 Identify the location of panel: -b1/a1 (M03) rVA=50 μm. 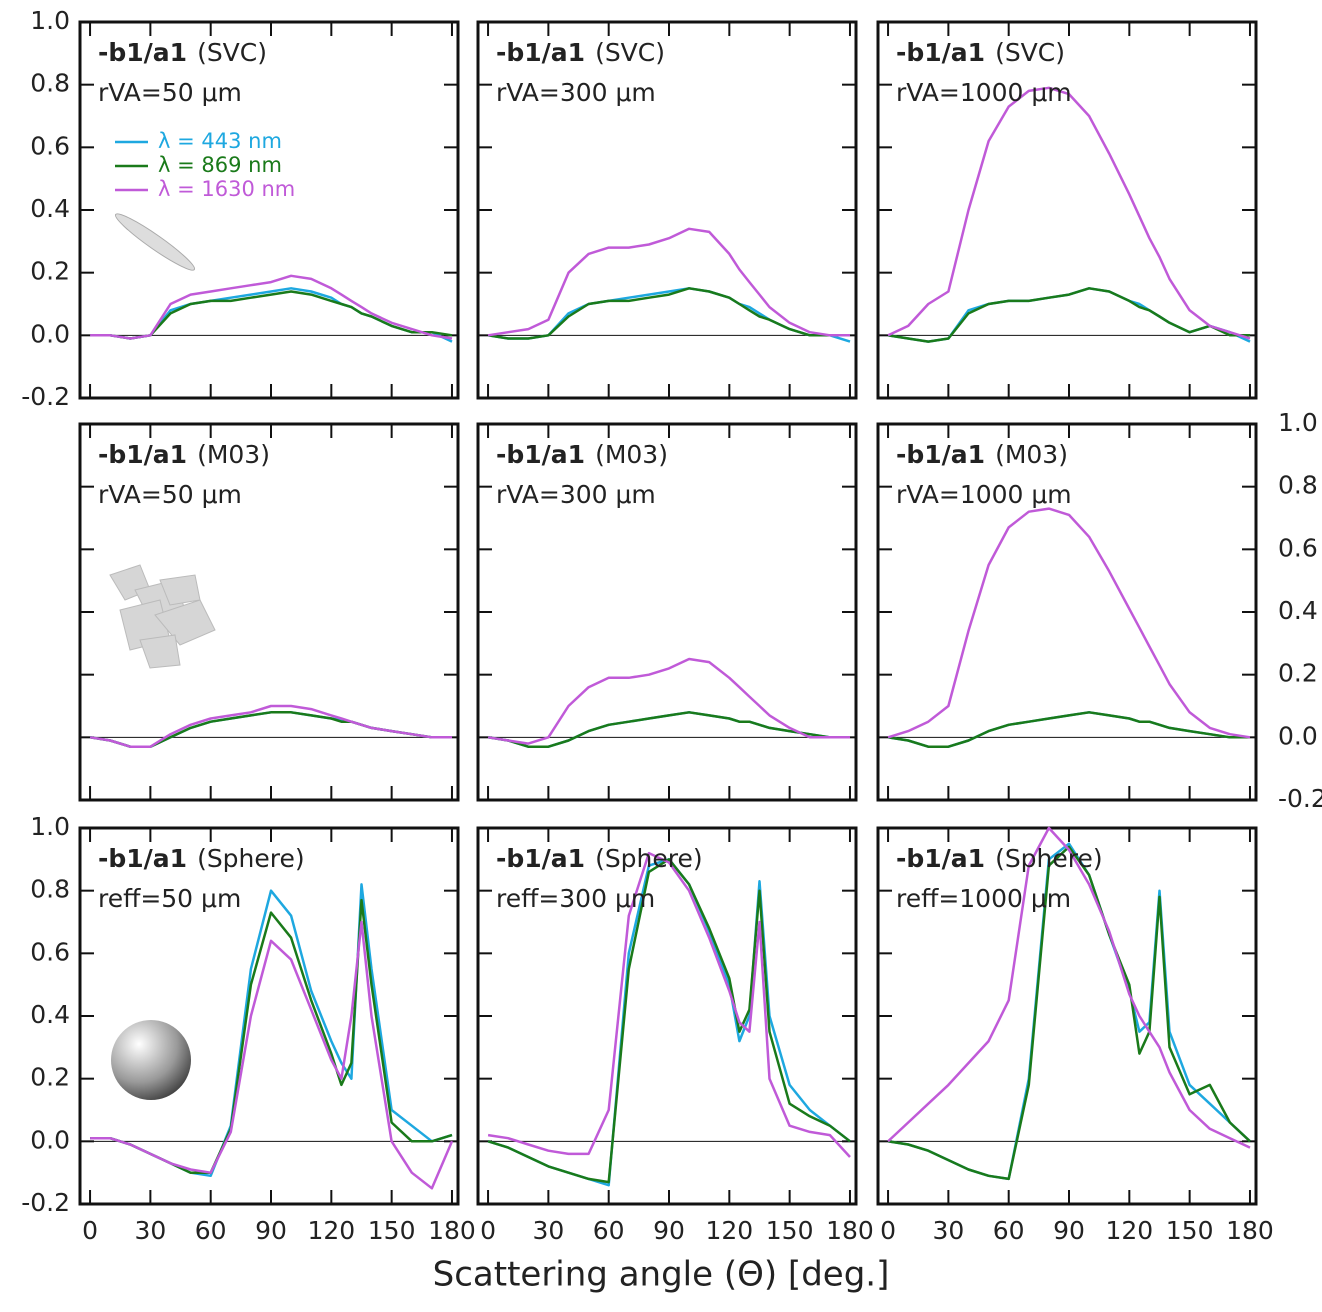
(269, 612).